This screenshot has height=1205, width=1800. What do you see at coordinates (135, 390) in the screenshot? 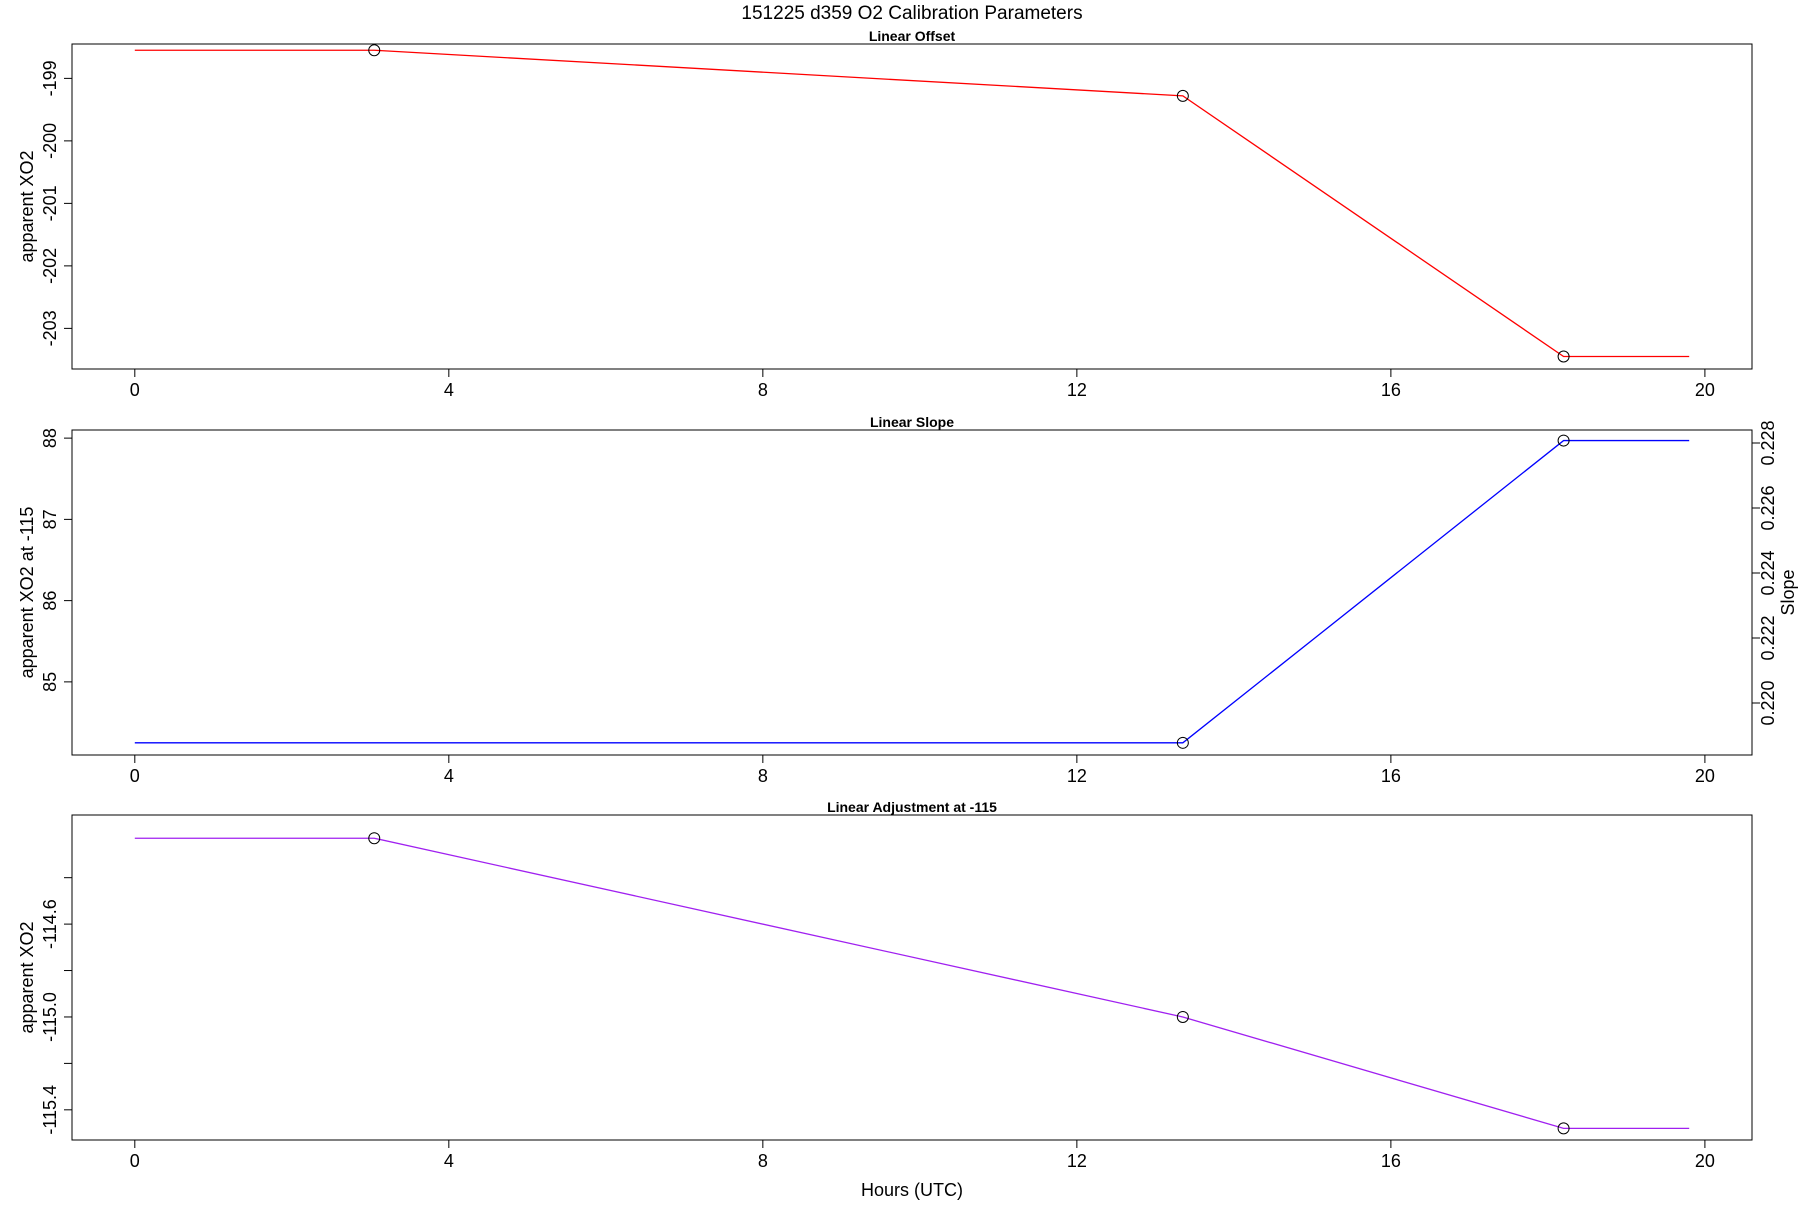
I see `panel-offset-x-tick-label: 0` at bounding box center [135, 390].